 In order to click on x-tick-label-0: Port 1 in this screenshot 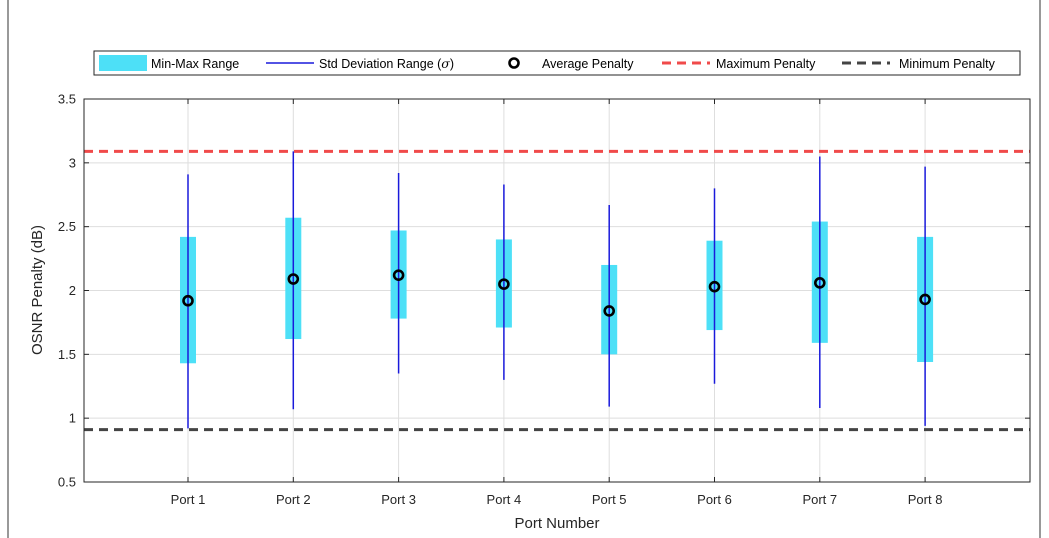, I will do `click(188, 499)`.